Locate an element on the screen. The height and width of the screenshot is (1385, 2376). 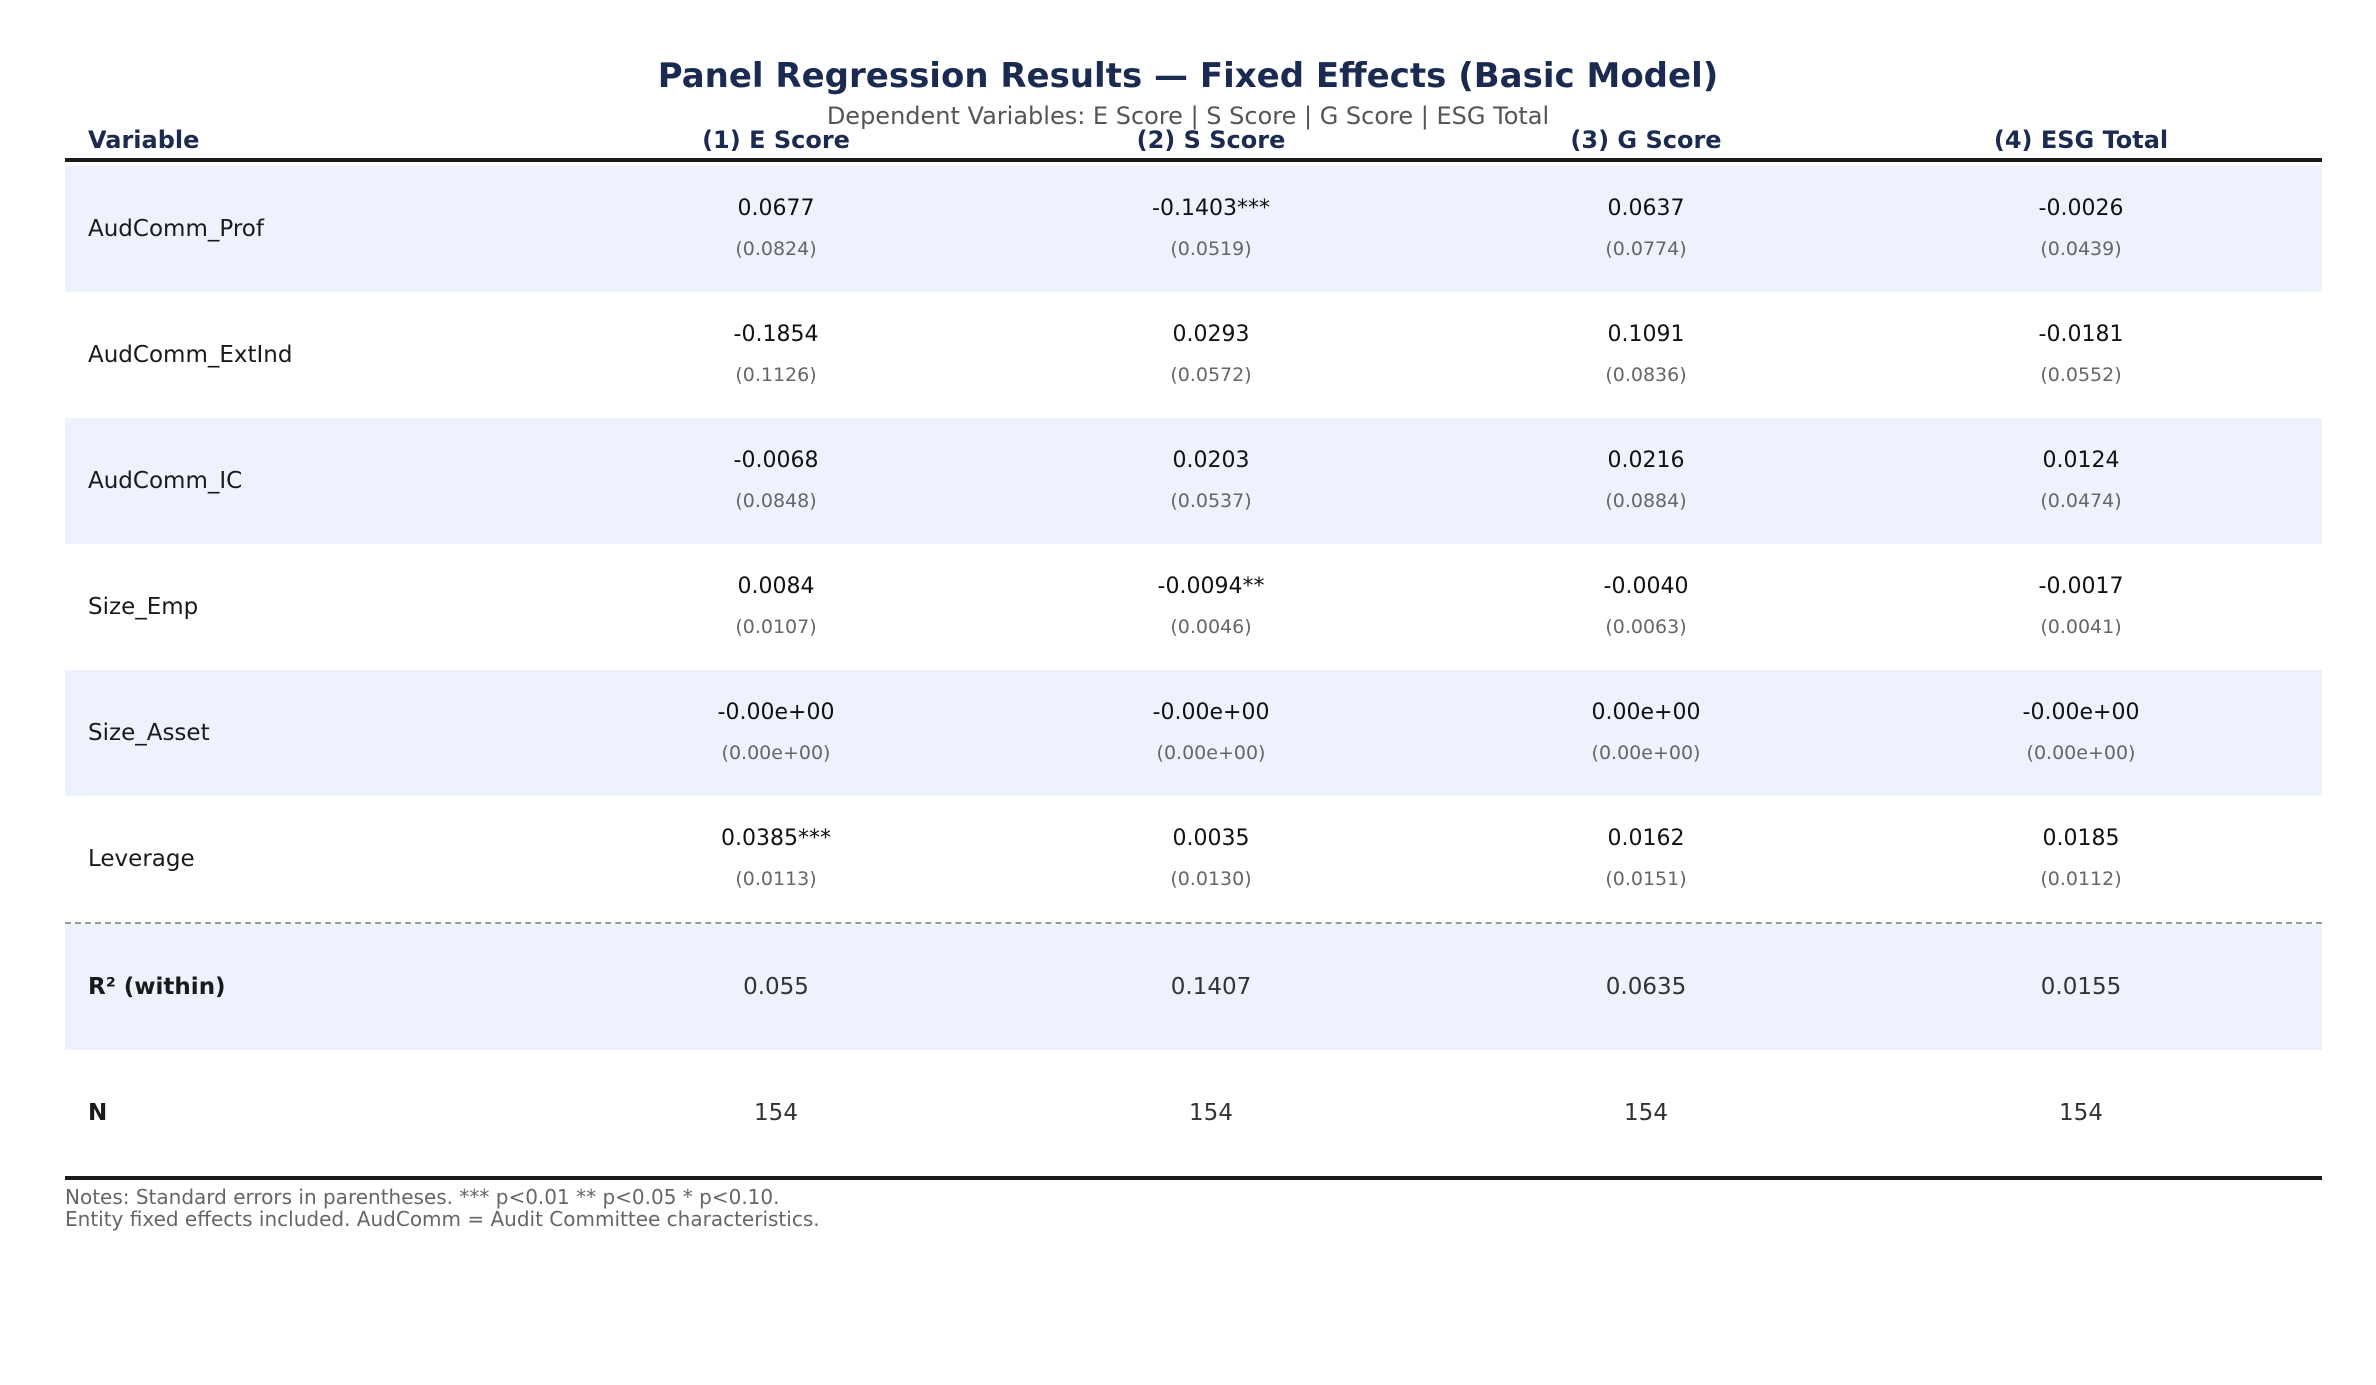
standard-error-value: (0.0774) is located at coordinates (1646, 249).